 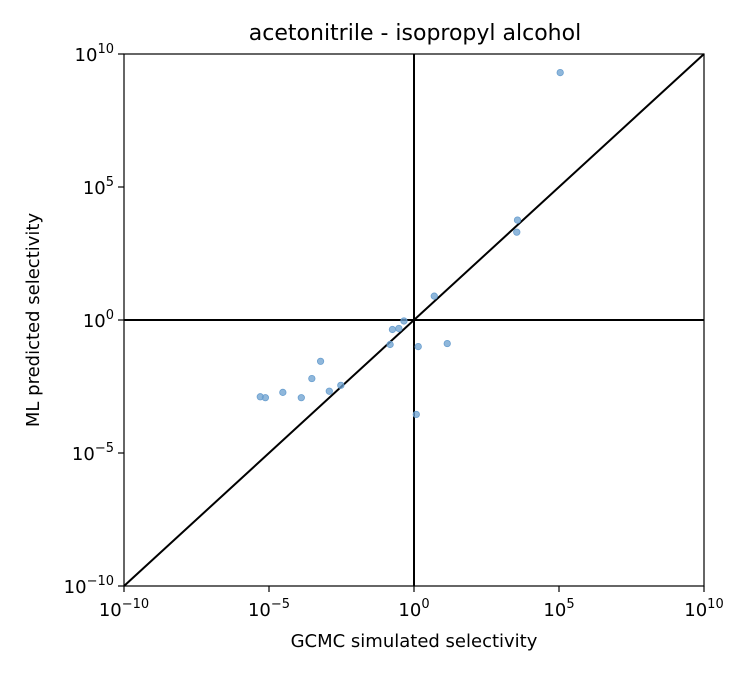 What do you see at coordinates (89, 586) in the screenshot?
I see `y-tick-label: 10⁻¹⁰` at bounding box center [89, 586].